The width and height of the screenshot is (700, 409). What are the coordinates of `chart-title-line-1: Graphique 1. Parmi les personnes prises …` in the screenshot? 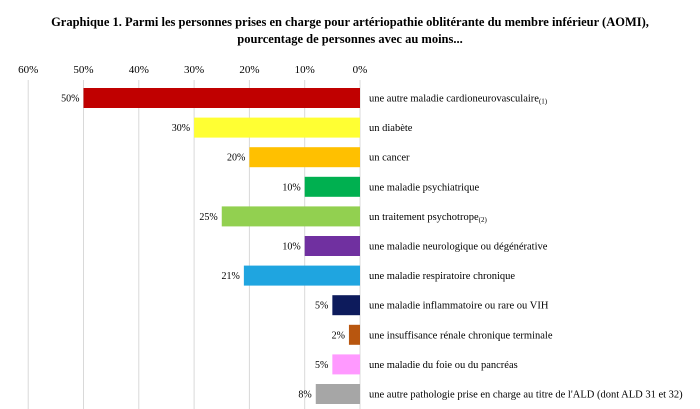 It's located at (350, 22).